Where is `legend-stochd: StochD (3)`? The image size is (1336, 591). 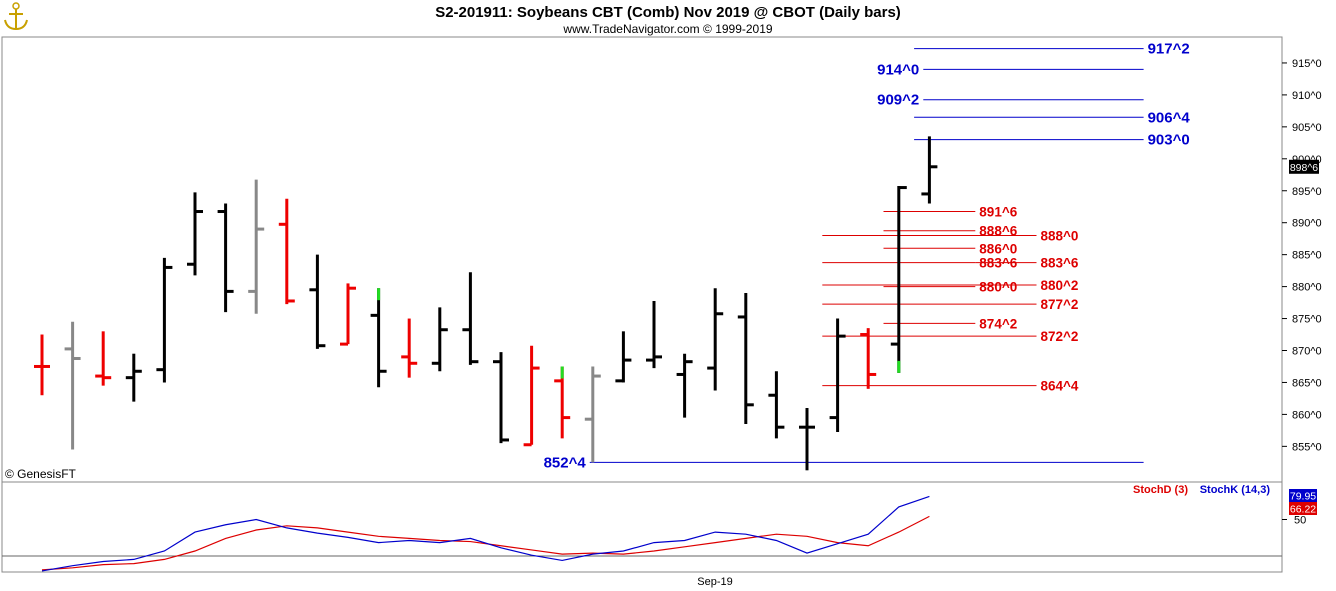
legend-stochd: StochD (3) is located at coordinates (1160, 490).